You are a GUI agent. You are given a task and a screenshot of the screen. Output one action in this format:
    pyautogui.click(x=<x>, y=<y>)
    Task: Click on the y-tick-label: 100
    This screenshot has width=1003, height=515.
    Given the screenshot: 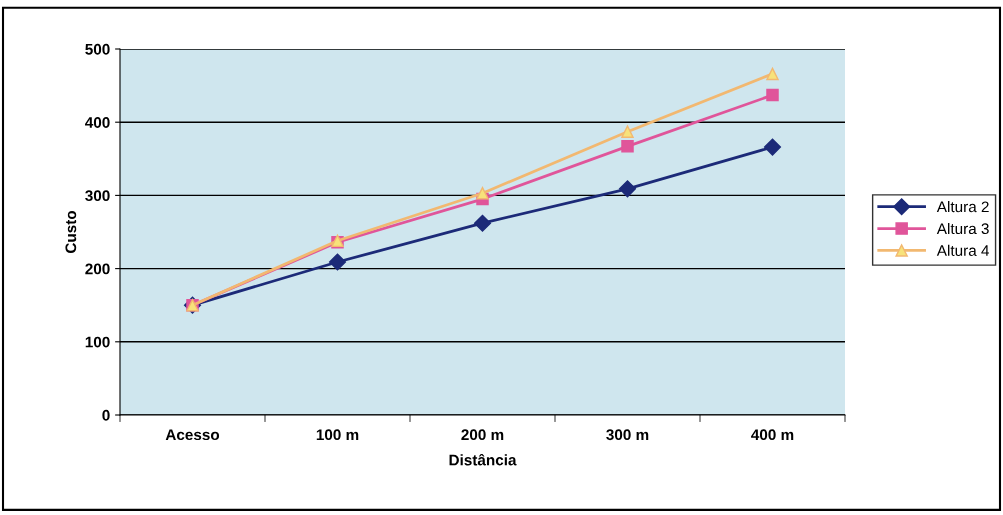 What is the action you would take?
    pyautogui.click(x=97, y=342)
    